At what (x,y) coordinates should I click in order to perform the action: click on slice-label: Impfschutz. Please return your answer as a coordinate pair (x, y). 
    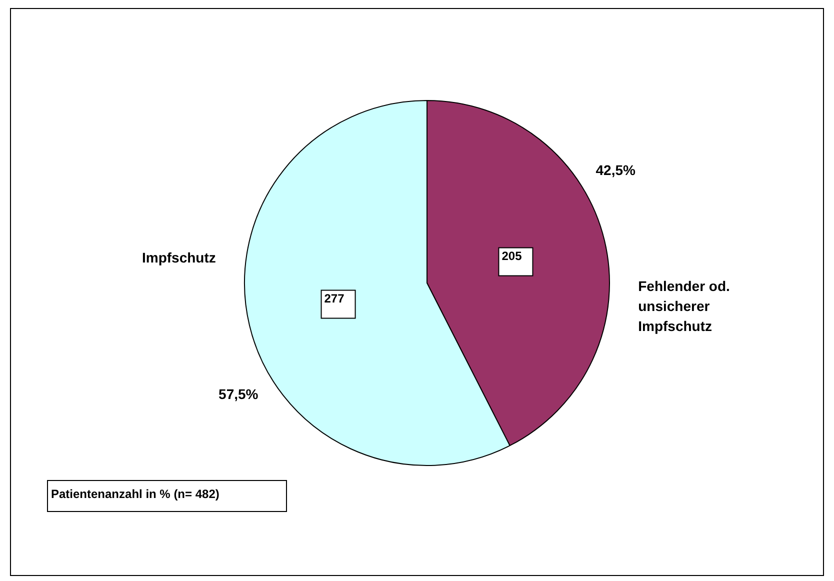
    Looking at the image, I should click on (179, 258).